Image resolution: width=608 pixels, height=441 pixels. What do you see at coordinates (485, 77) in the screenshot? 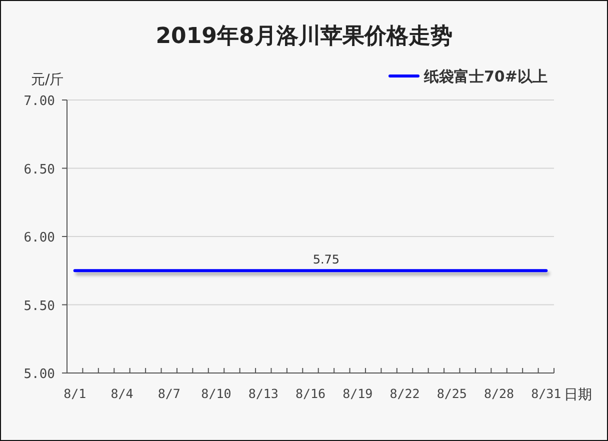
I see `legend-label: 纸袋富士70#以上` at bounding box center [485, 77].